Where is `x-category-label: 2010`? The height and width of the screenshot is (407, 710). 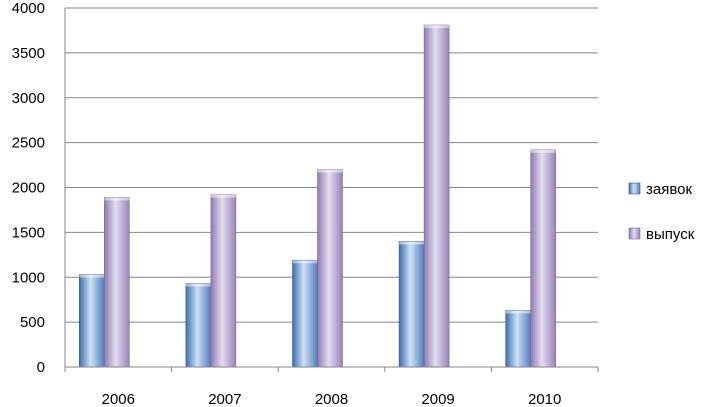 x-category-label: 2010 is located at coordinates (544, 399).